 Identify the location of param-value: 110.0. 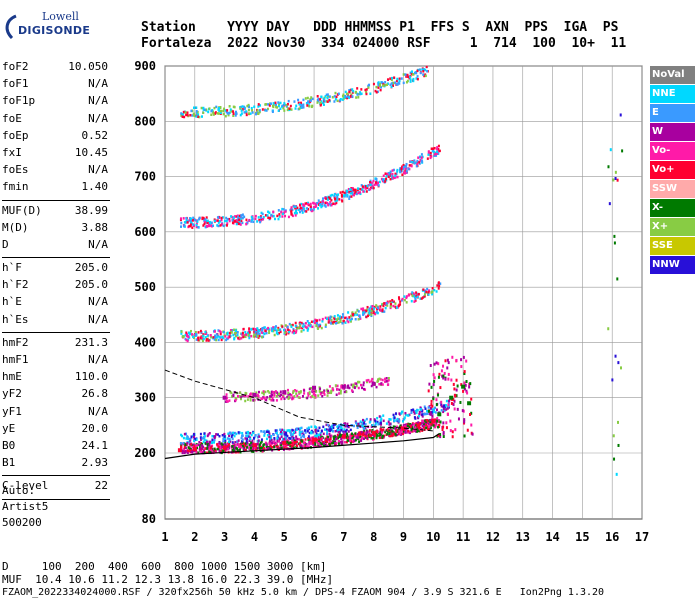
(91, 377).